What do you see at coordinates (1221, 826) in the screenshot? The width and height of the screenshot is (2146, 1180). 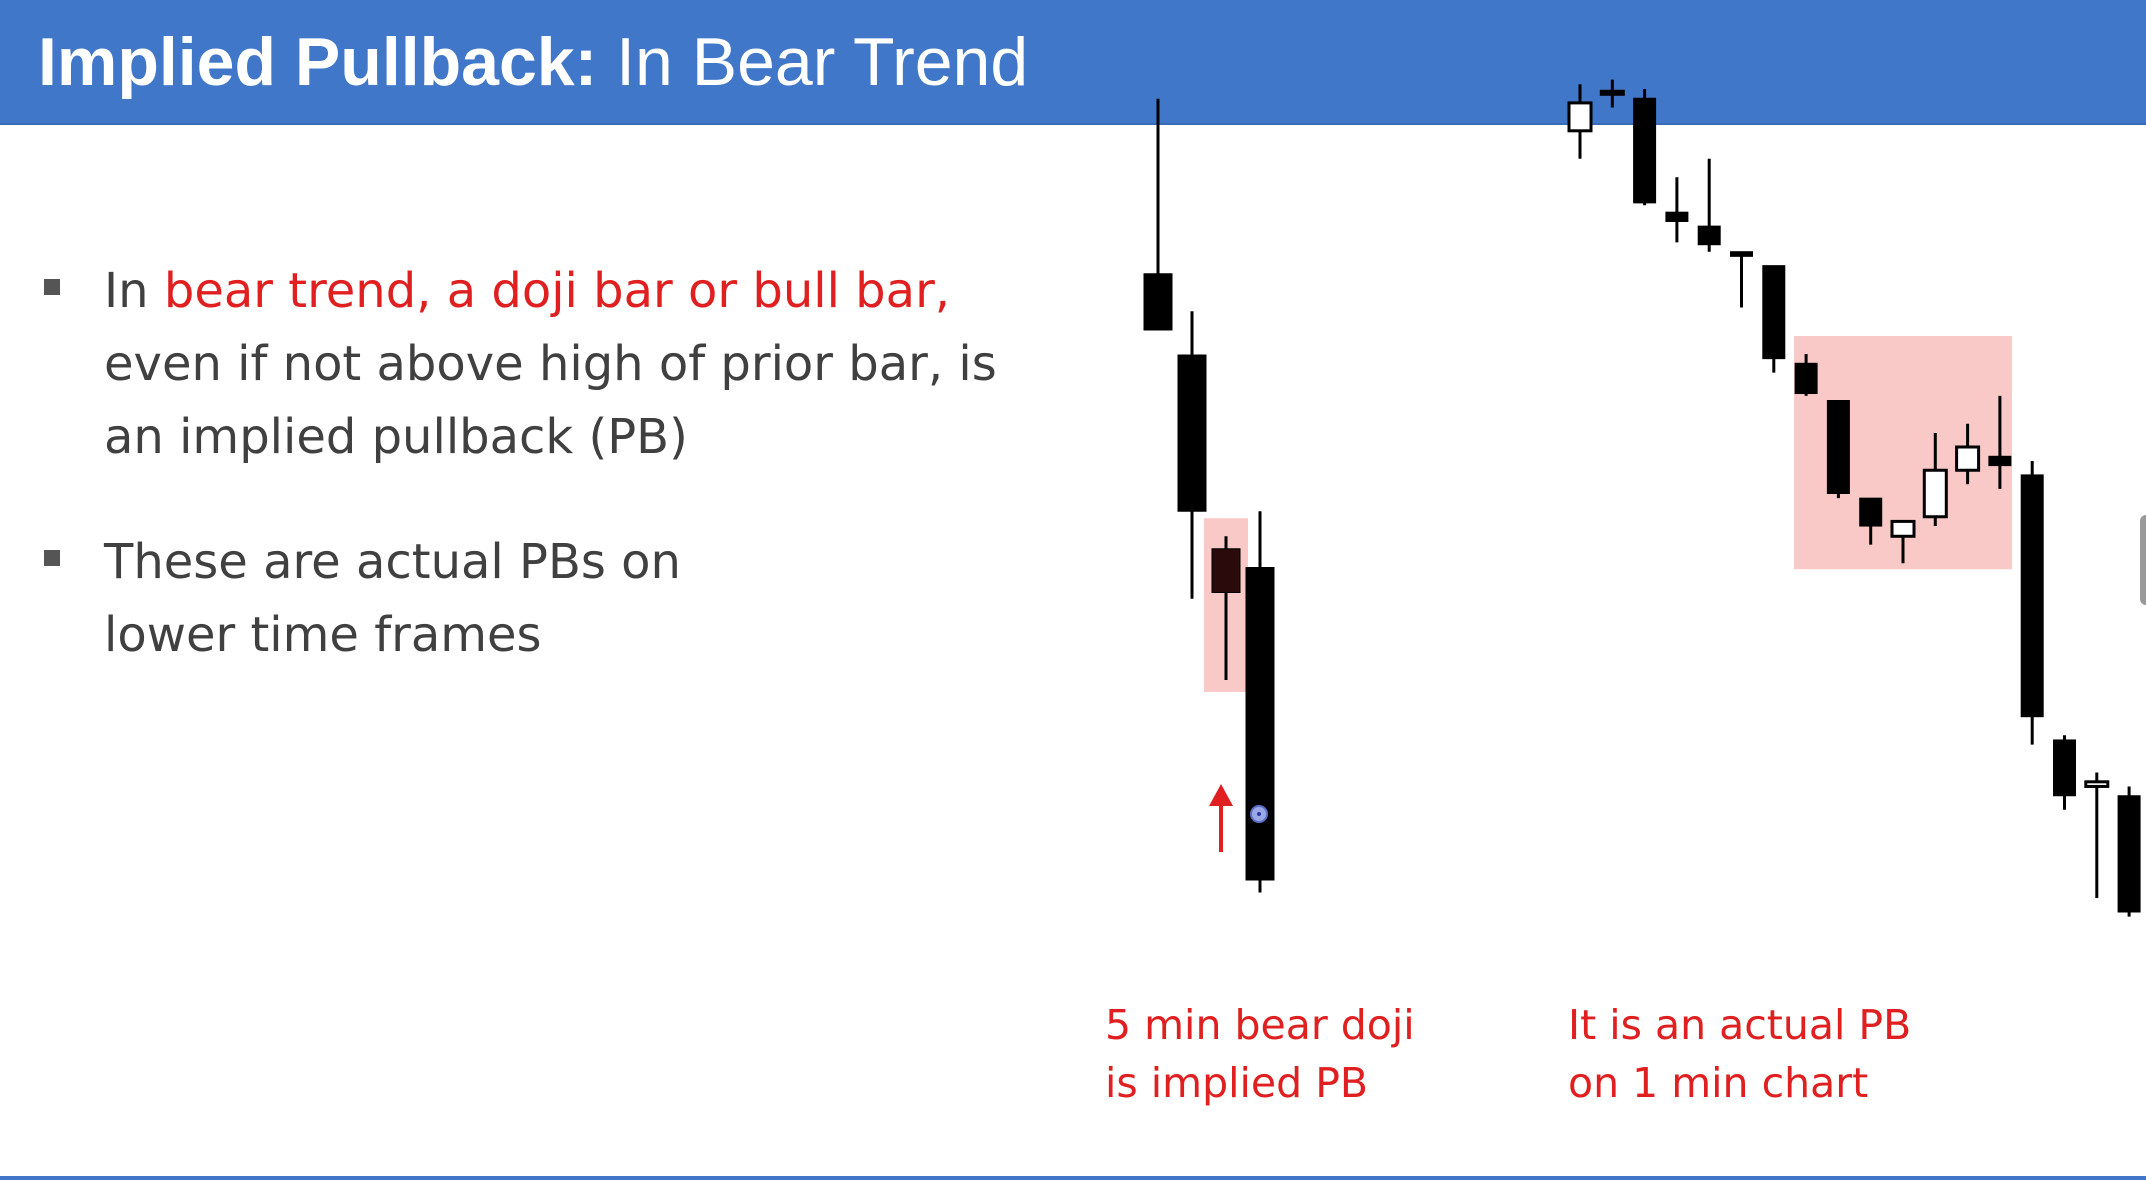 I see `up-arrow-icon` at bounding box center [1221, 826].